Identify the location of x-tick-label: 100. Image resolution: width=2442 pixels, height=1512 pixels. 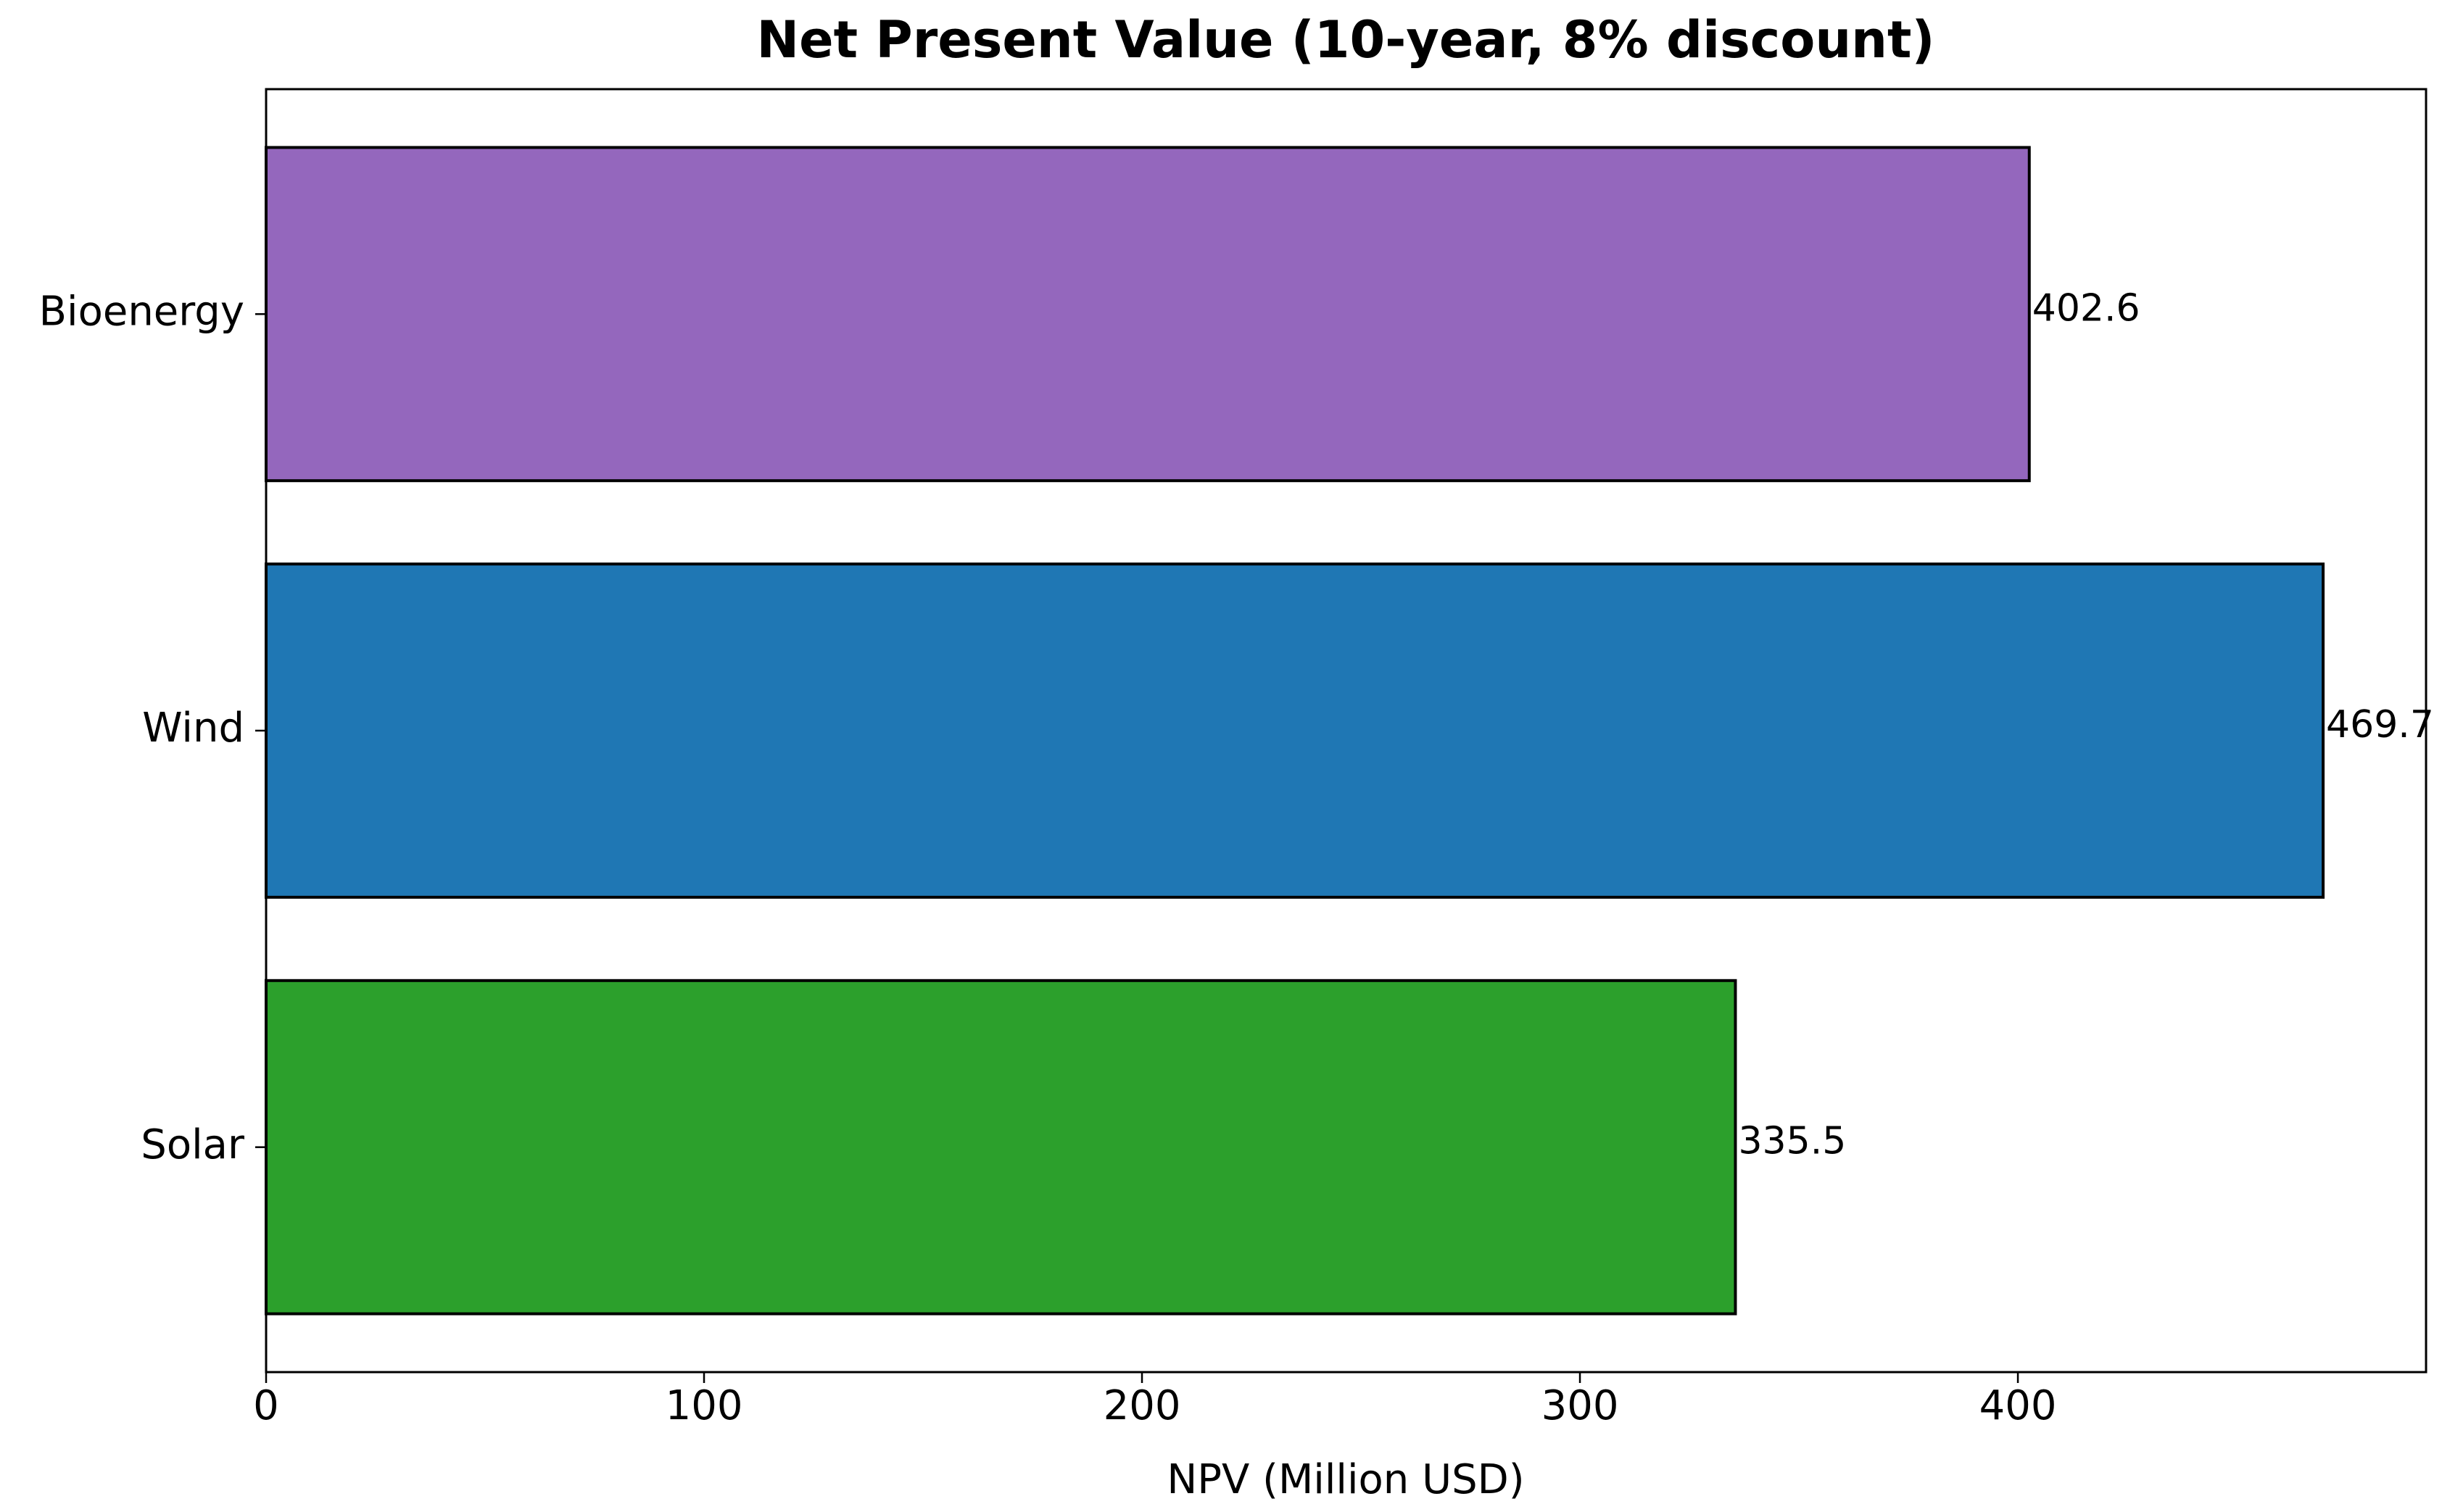
(705, 1405).